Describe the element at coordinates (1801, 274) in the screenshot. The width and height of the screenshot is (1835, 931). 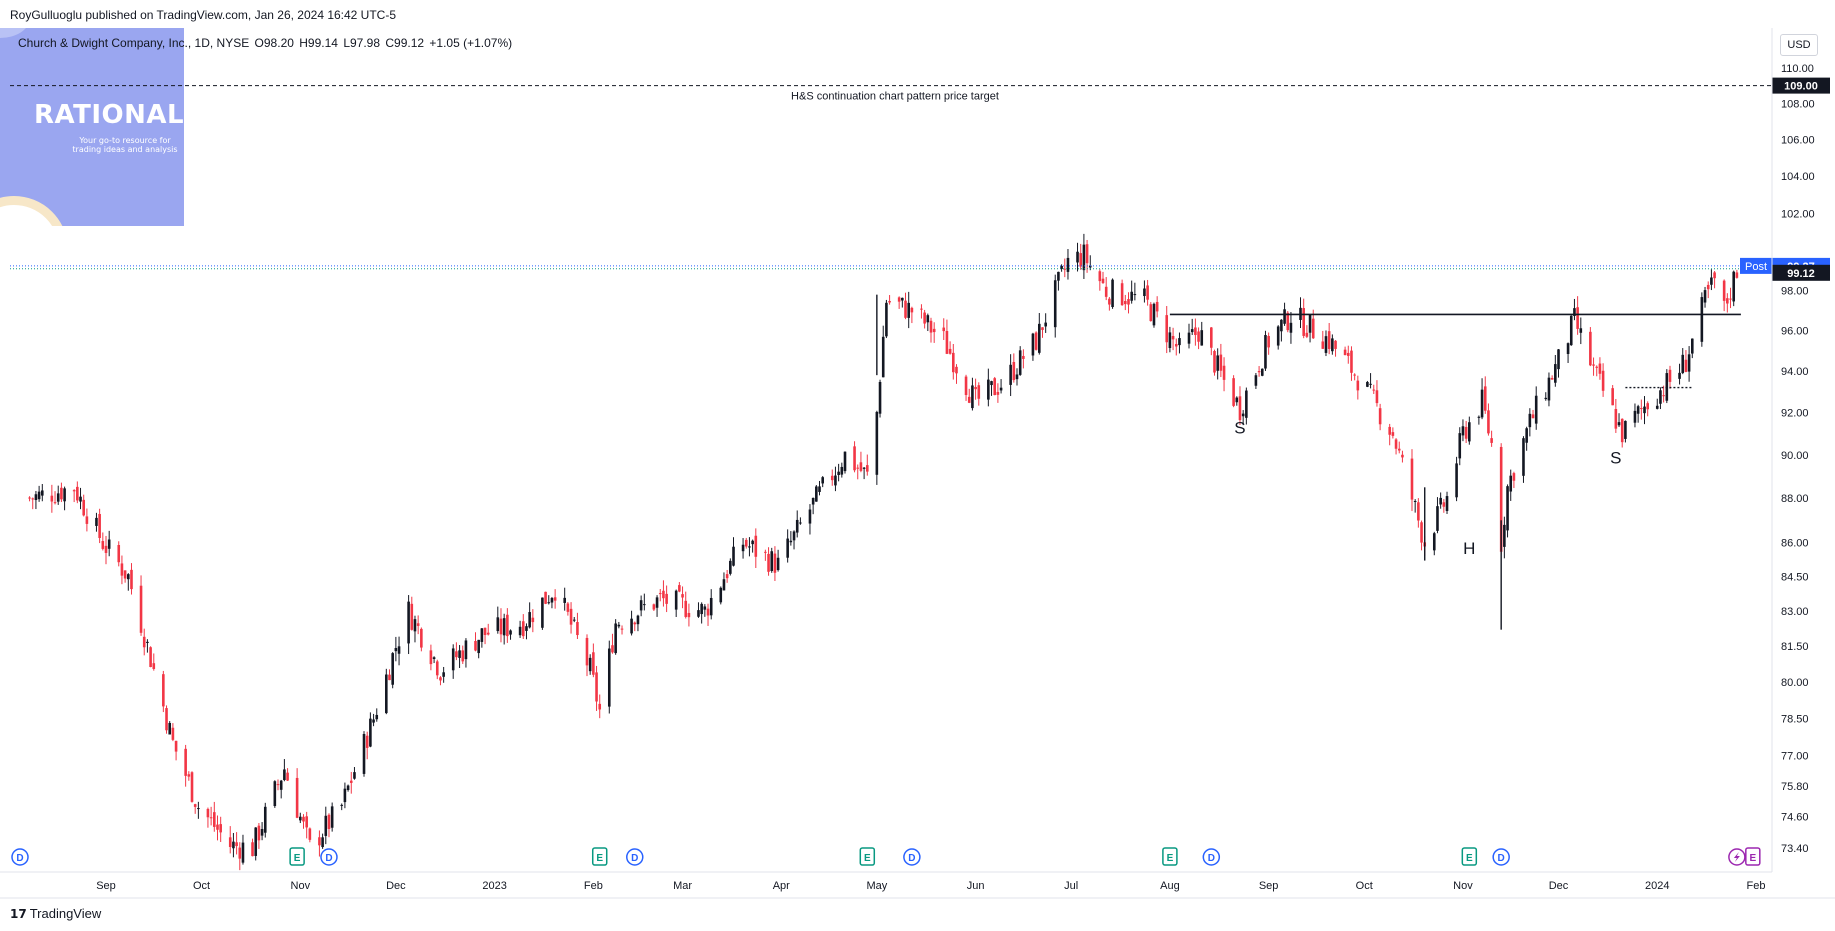
I see `last-price-value: 99.12` at that location.